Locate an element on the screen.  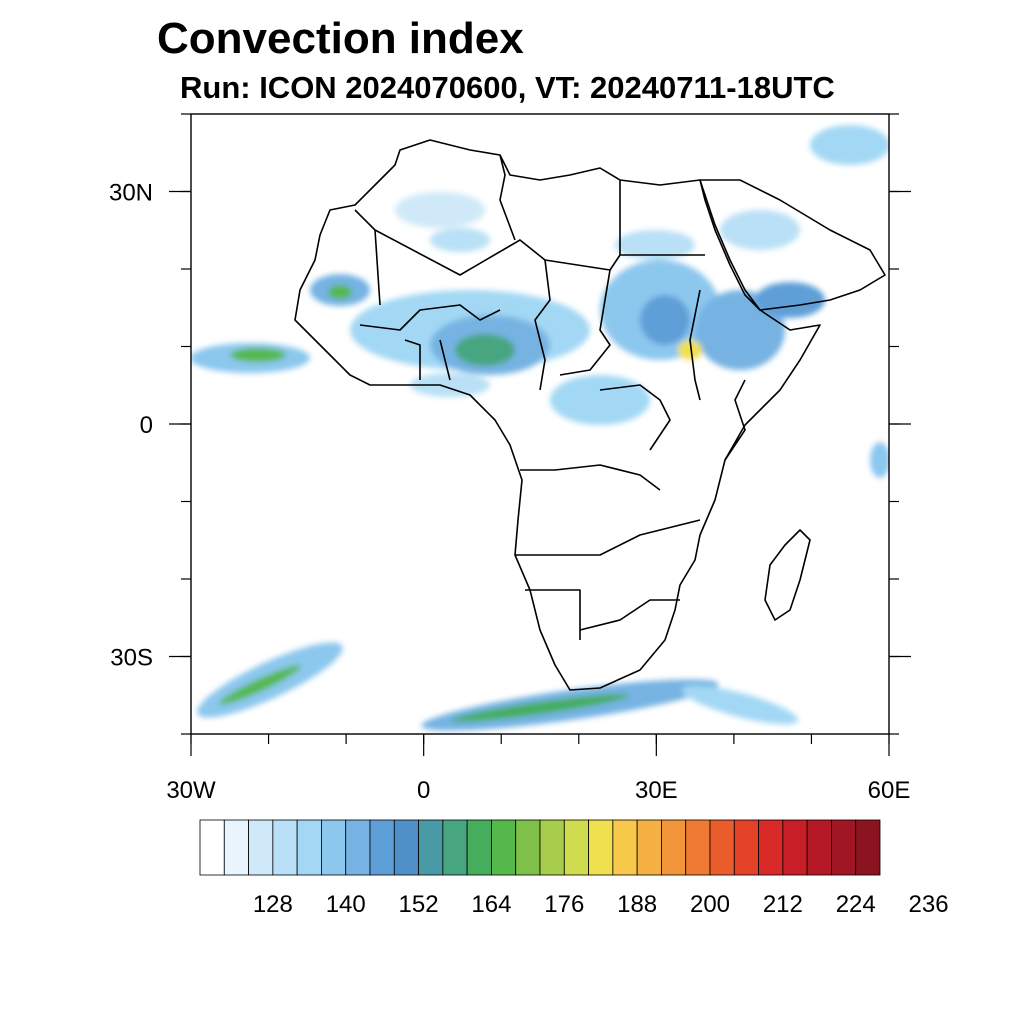
chart-title: Convection index is located at coordinates (340, 38).